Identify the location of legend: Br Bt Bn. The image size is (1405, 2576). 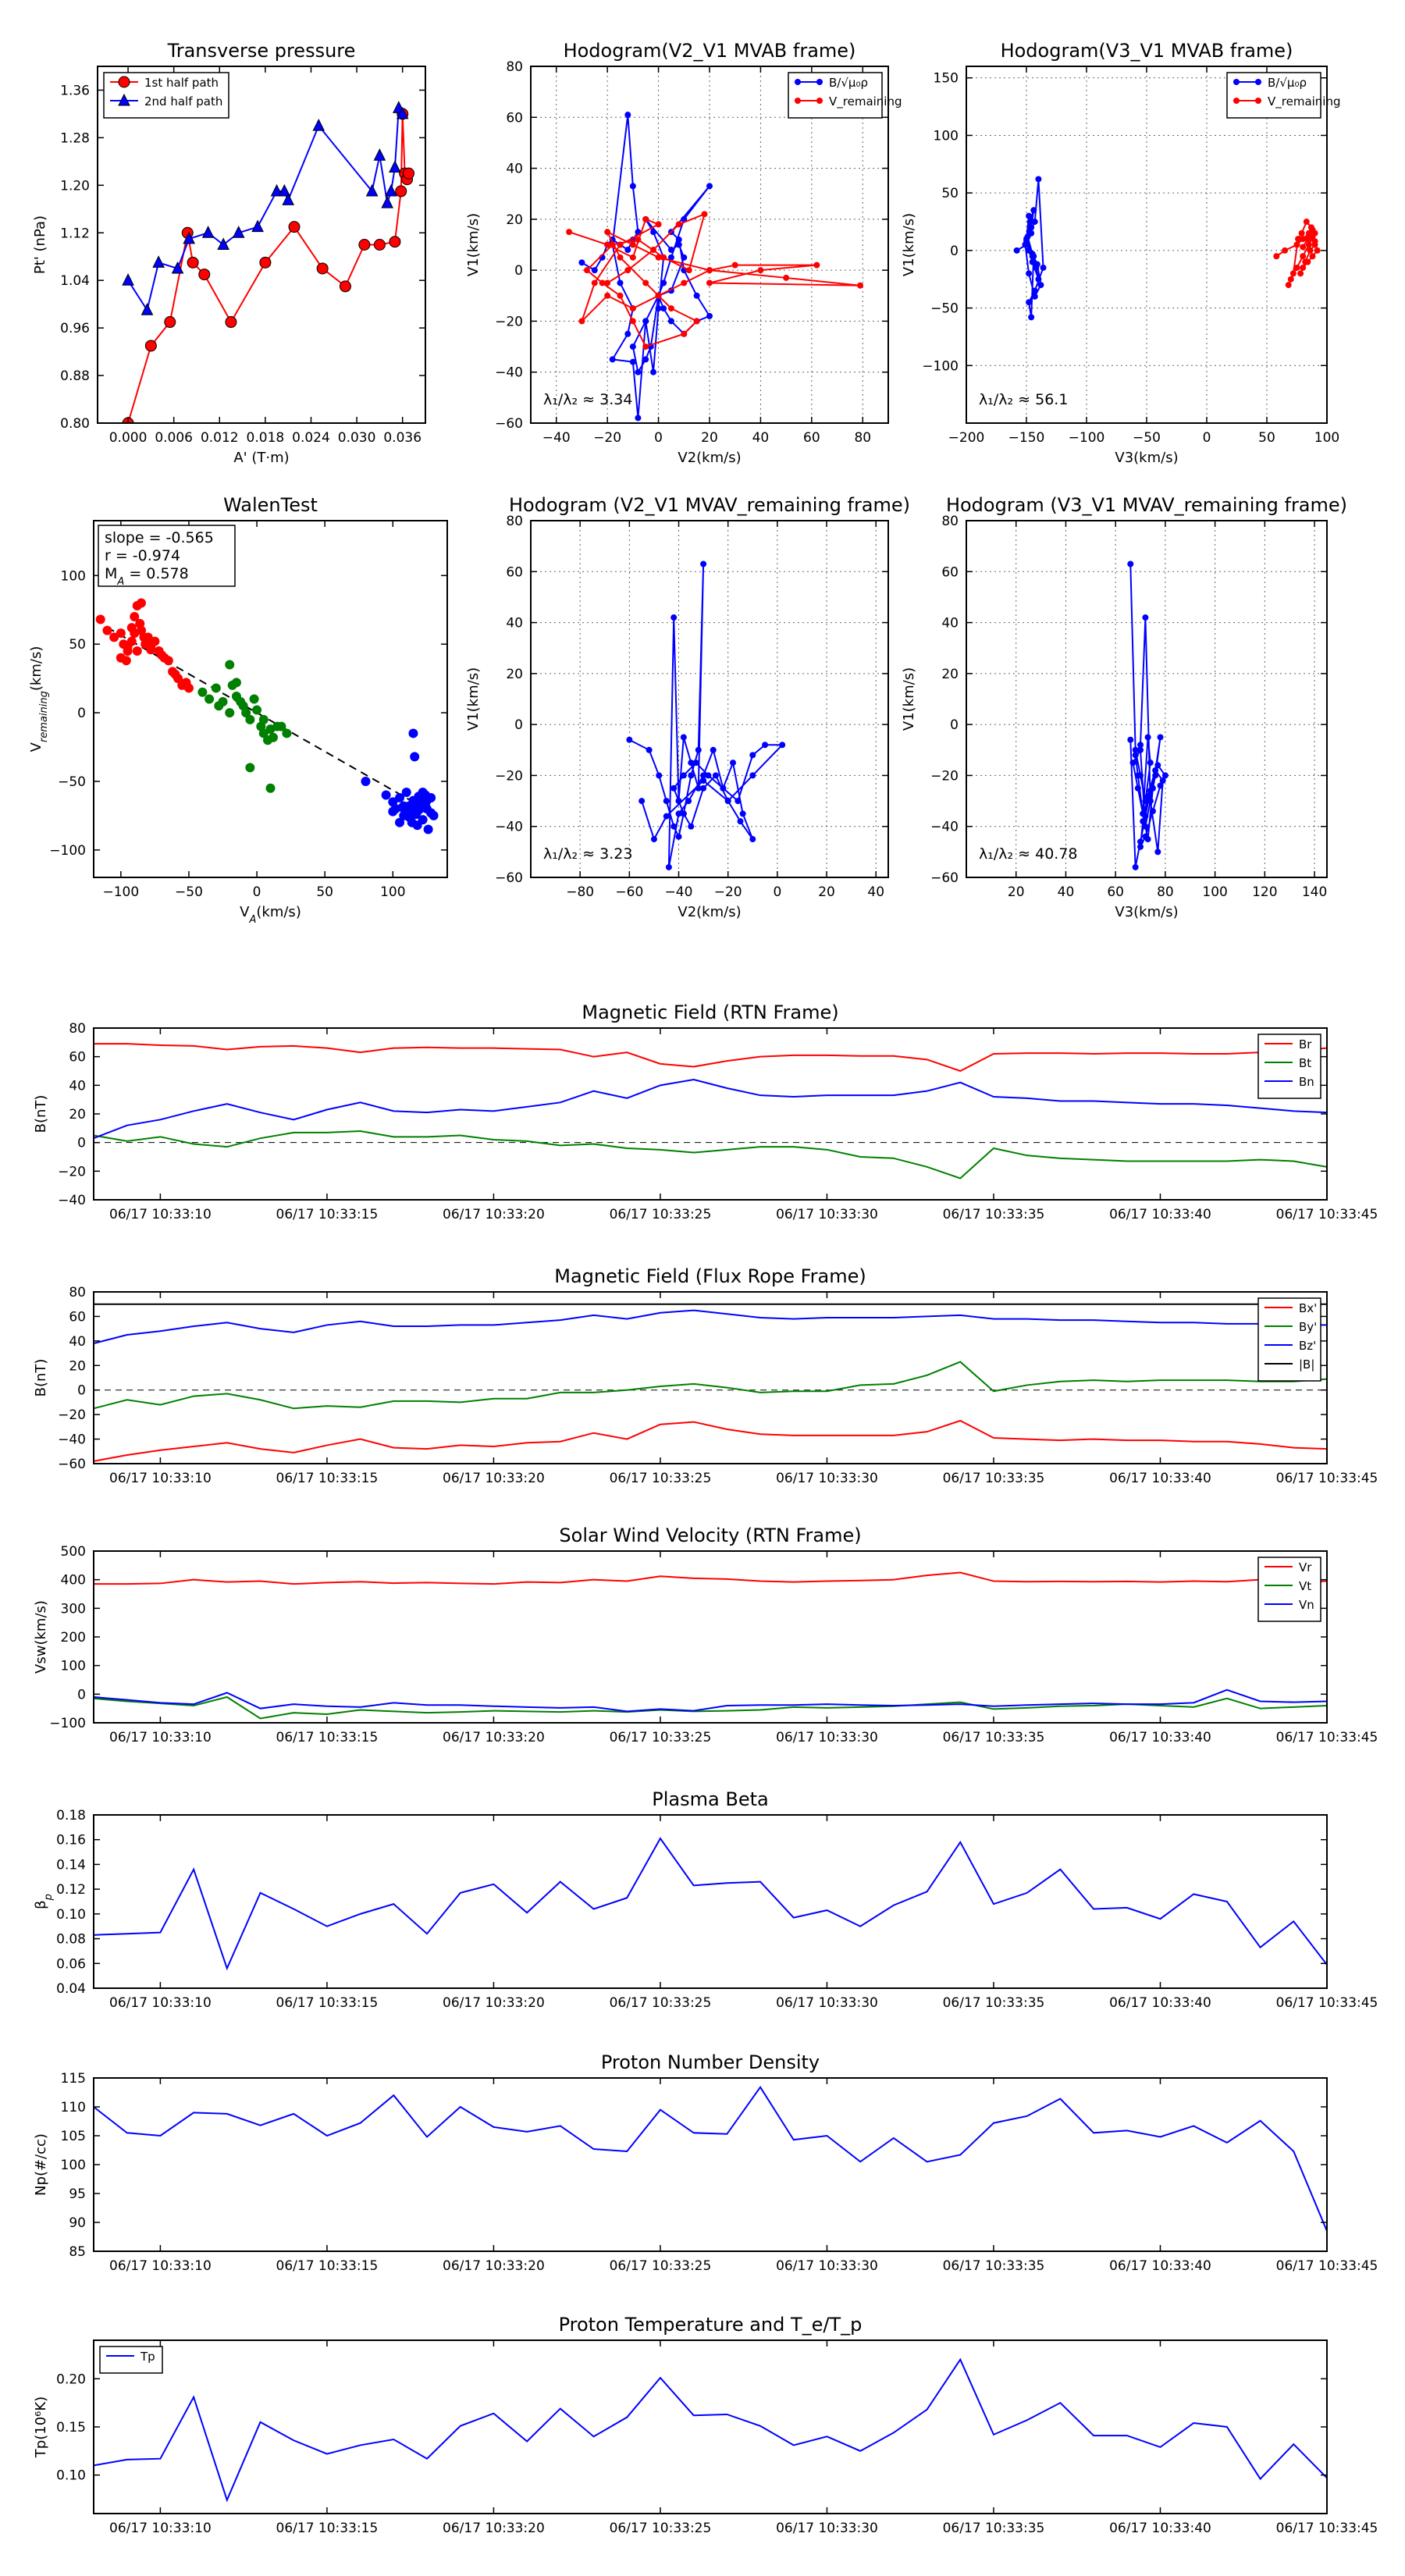
(1289, 1066).